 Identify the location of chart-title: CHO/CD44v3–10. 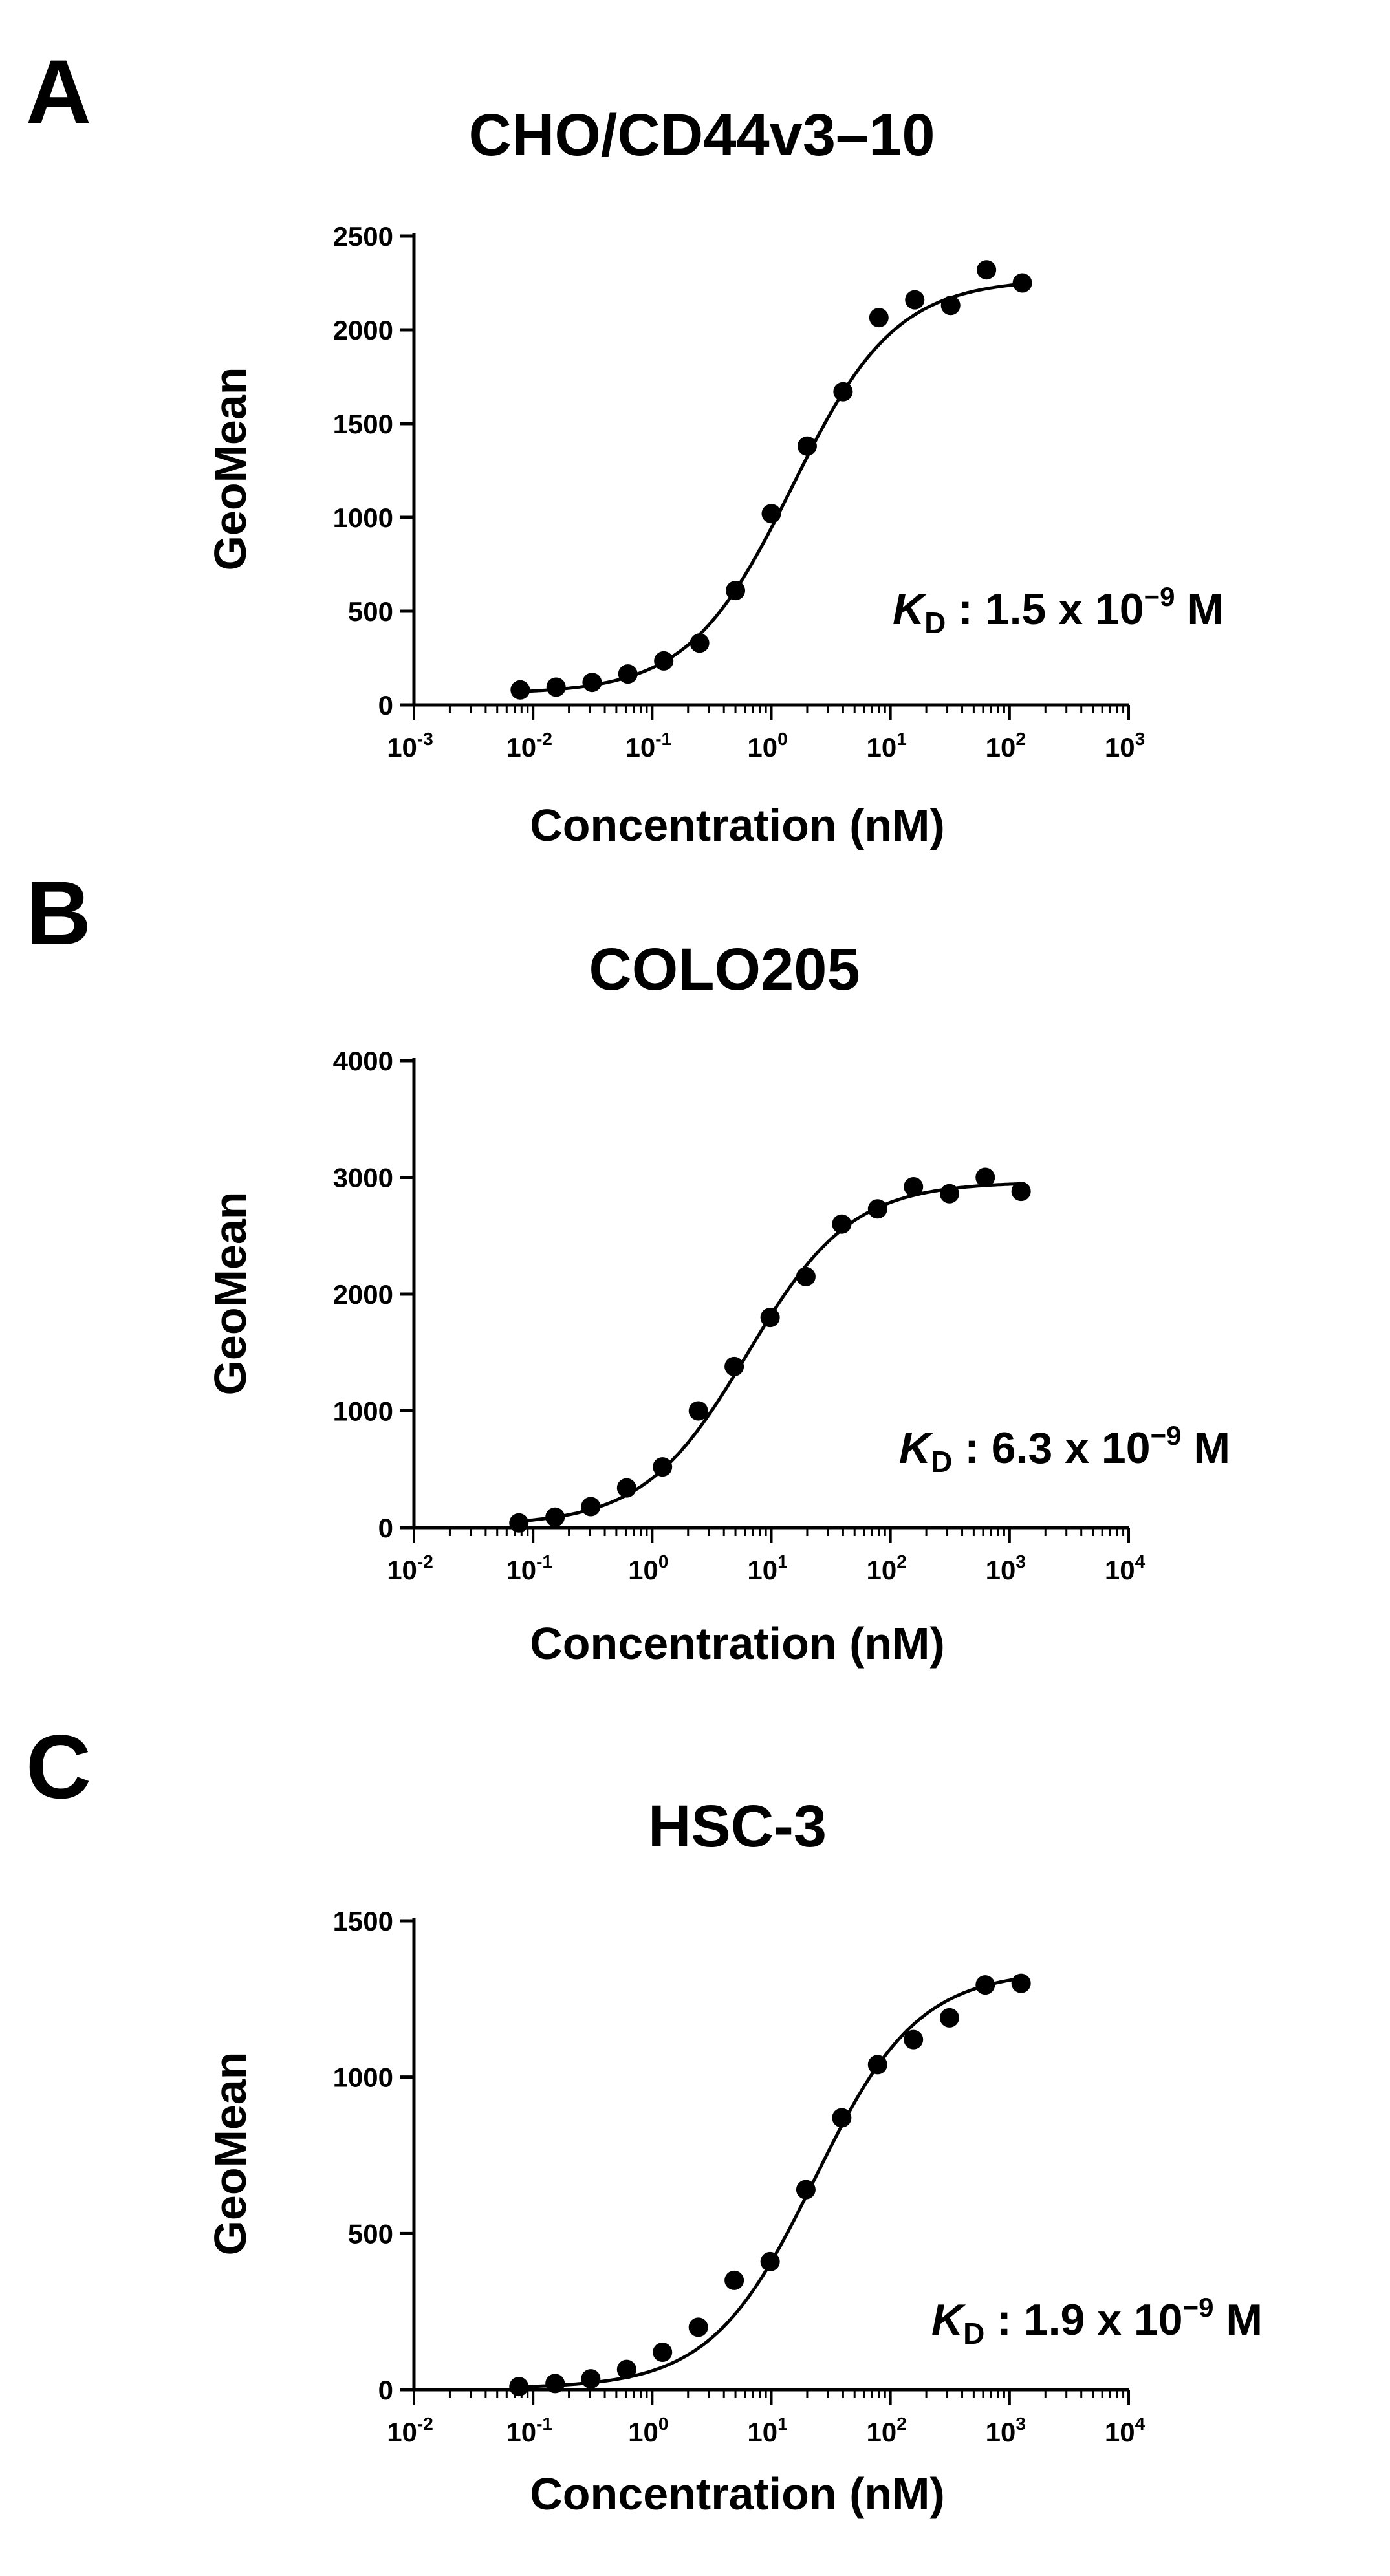
(701, 135).